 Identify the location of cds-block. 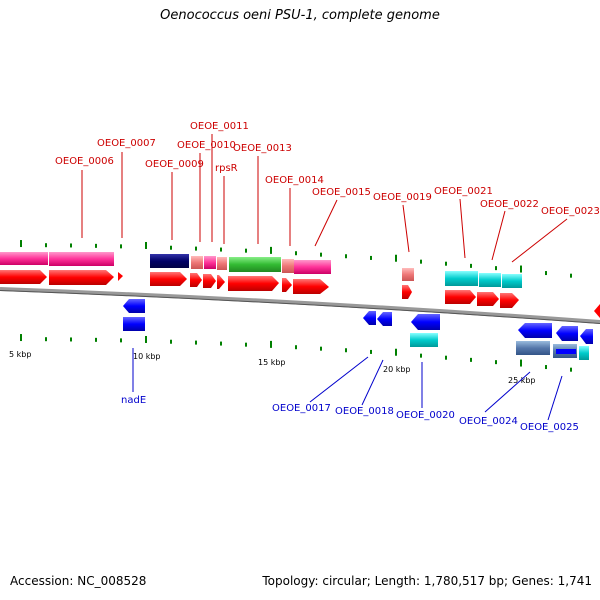
(134, 324).